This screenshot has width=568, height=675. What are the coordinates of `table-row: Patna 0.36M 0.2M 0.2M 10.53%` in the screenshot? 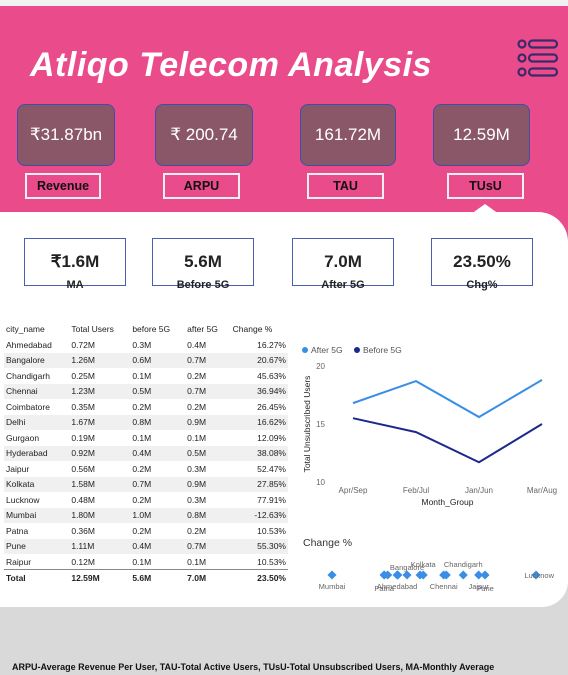 It's located at (146, 531).